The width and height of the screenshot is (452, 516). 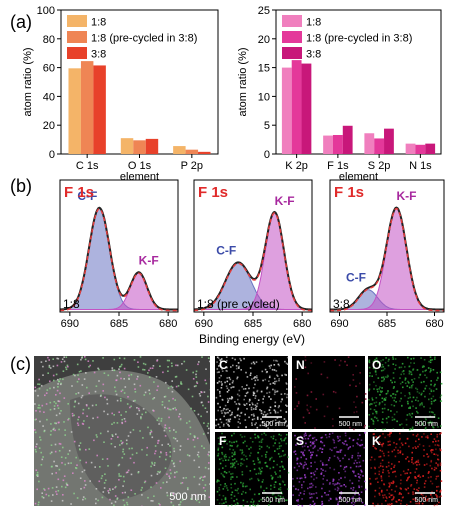 What do you see at coordinates (28, 81) in the screenshot?
I see `y-axis-label: atom ratio (%)` at bounding box center [28, 81].